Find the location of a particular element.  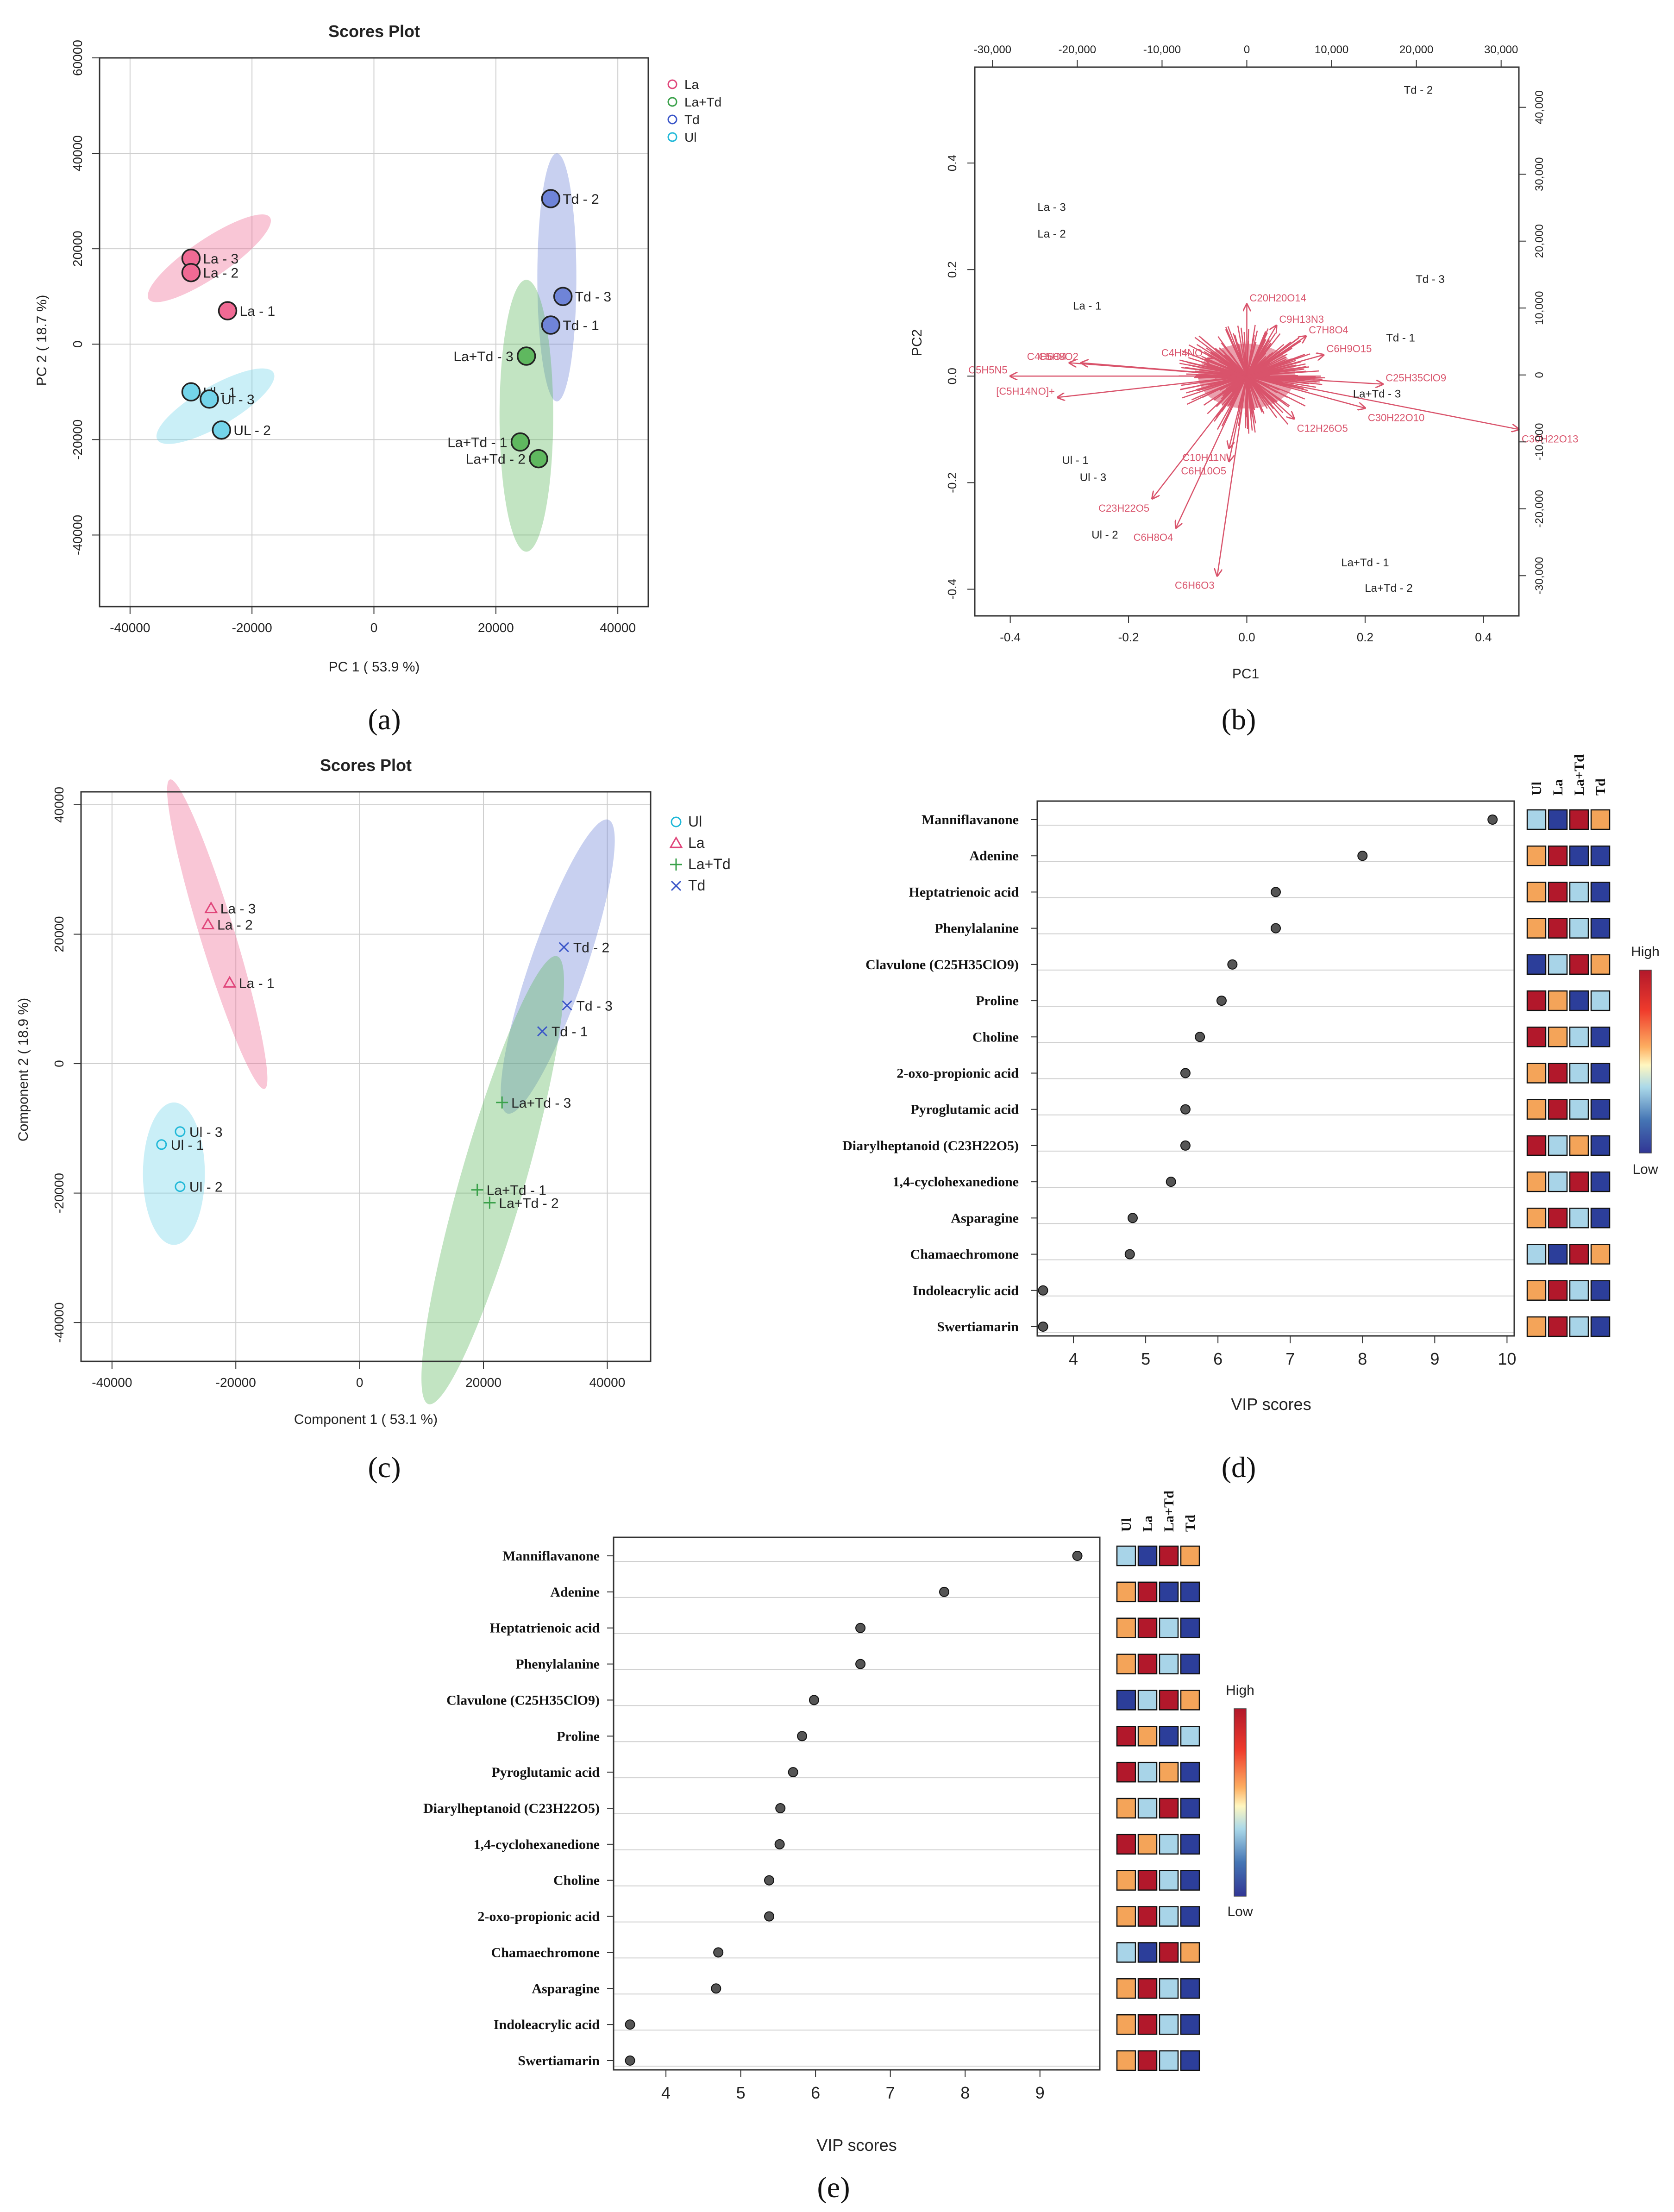

B-ytick-label-1: -0.2 is located at coordinates (952, 482).